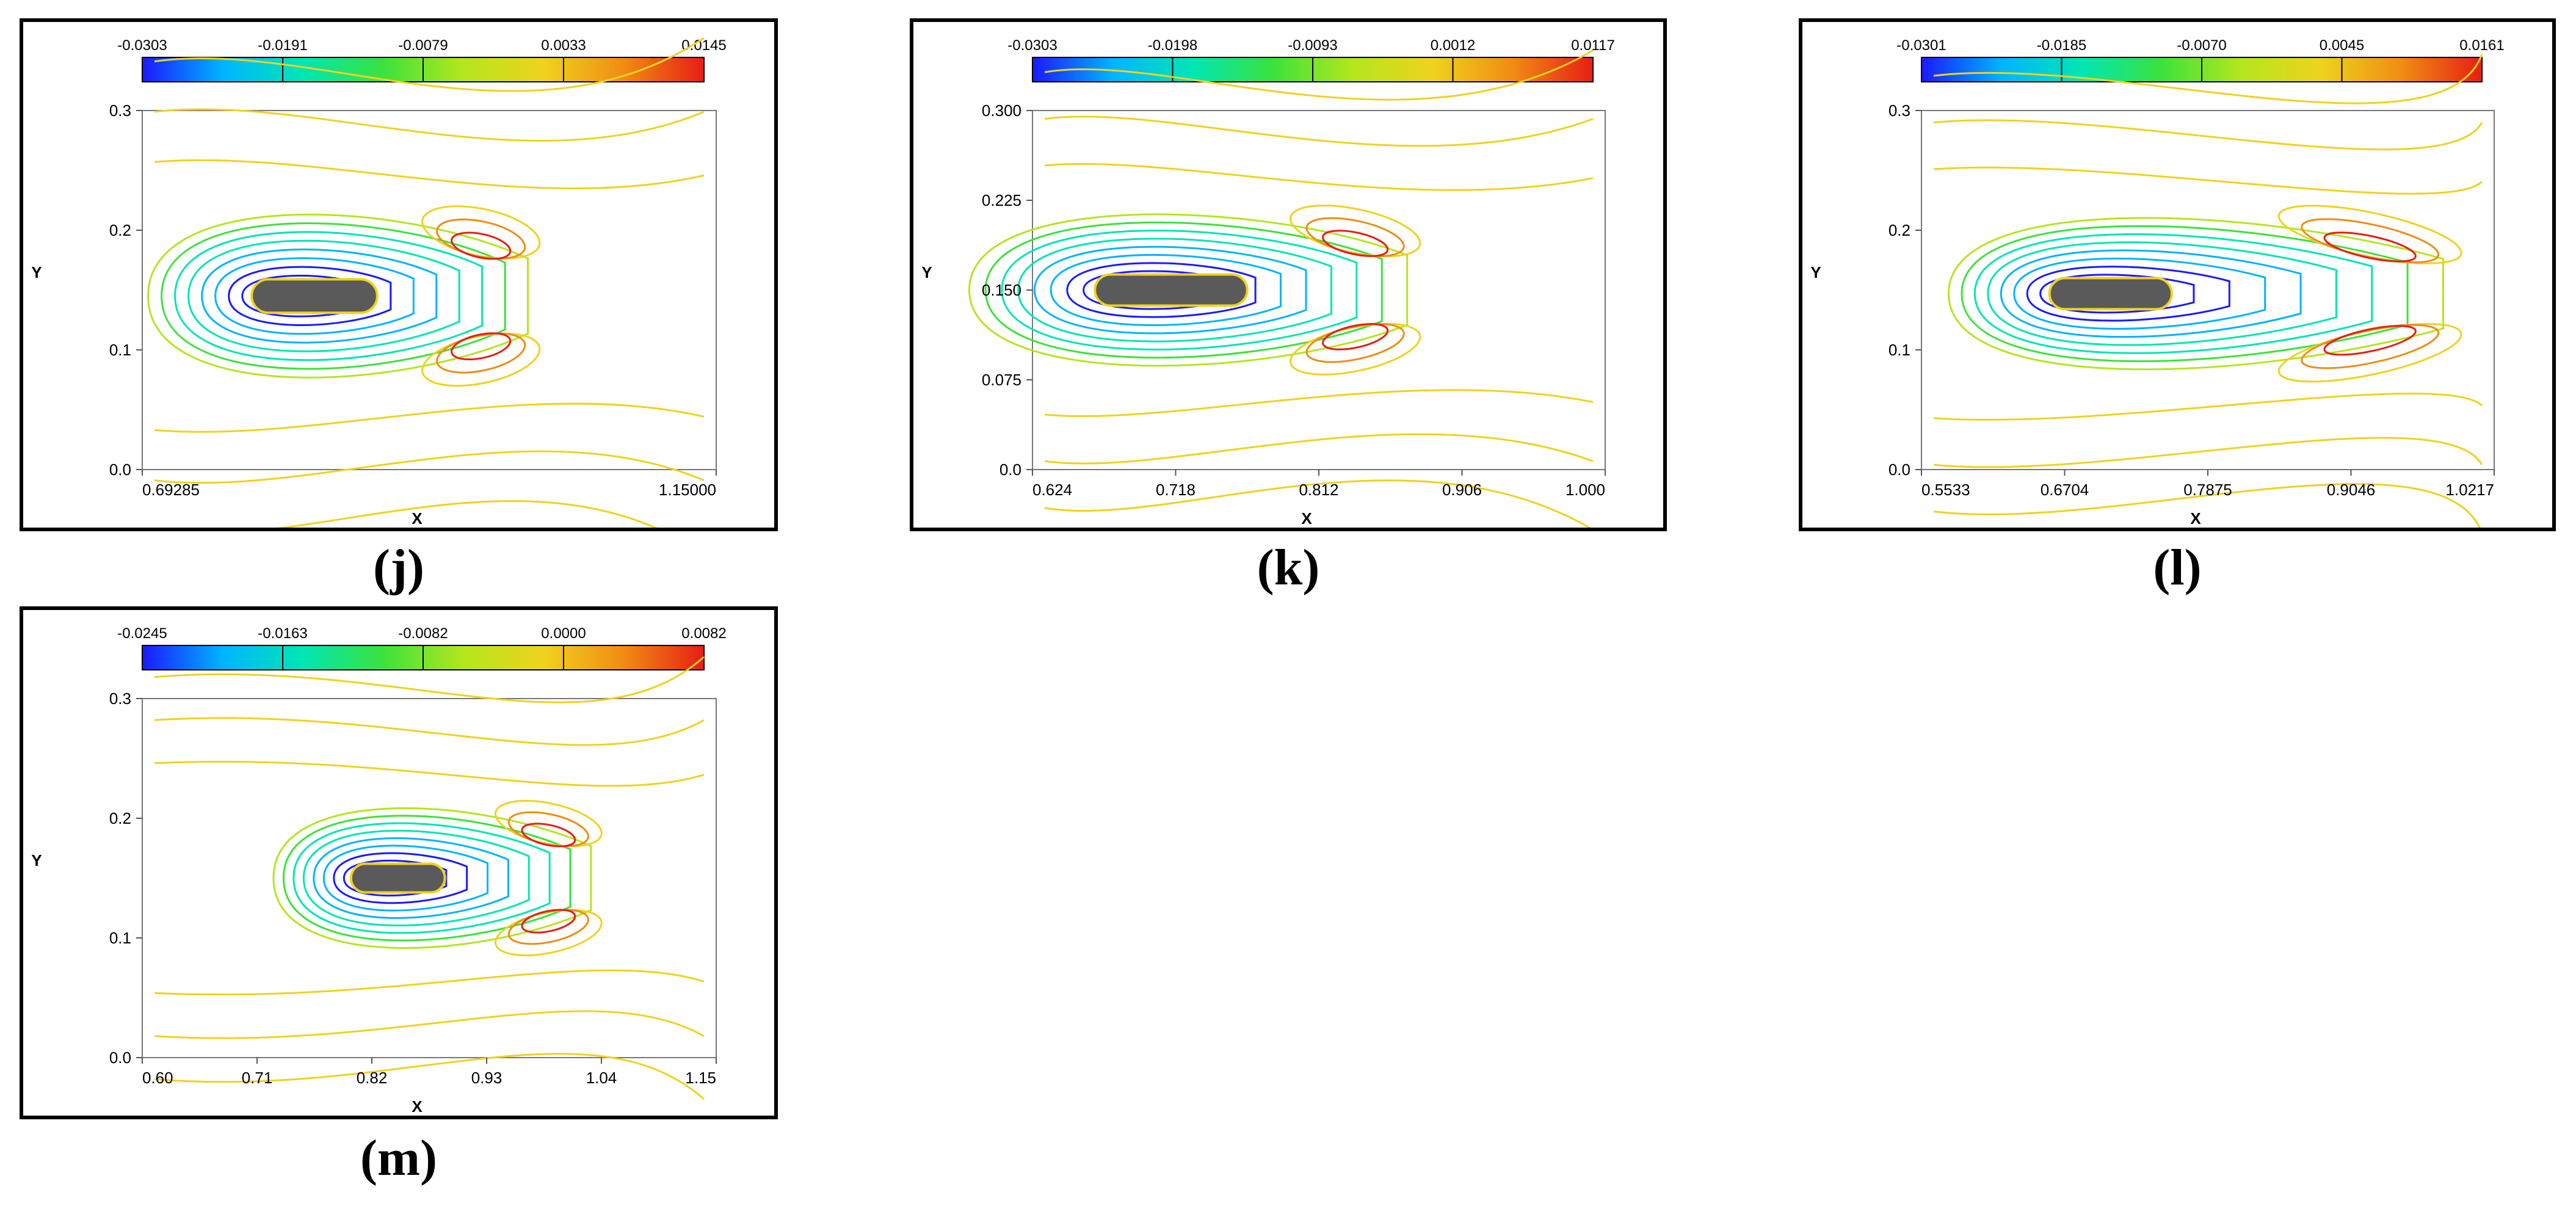 The width and height of the screenshot is (2576, 1206). Describe the element at coordinates (423, 45) in the screenshot. I see `colorbar-tick-label: -0.0079` at that location.